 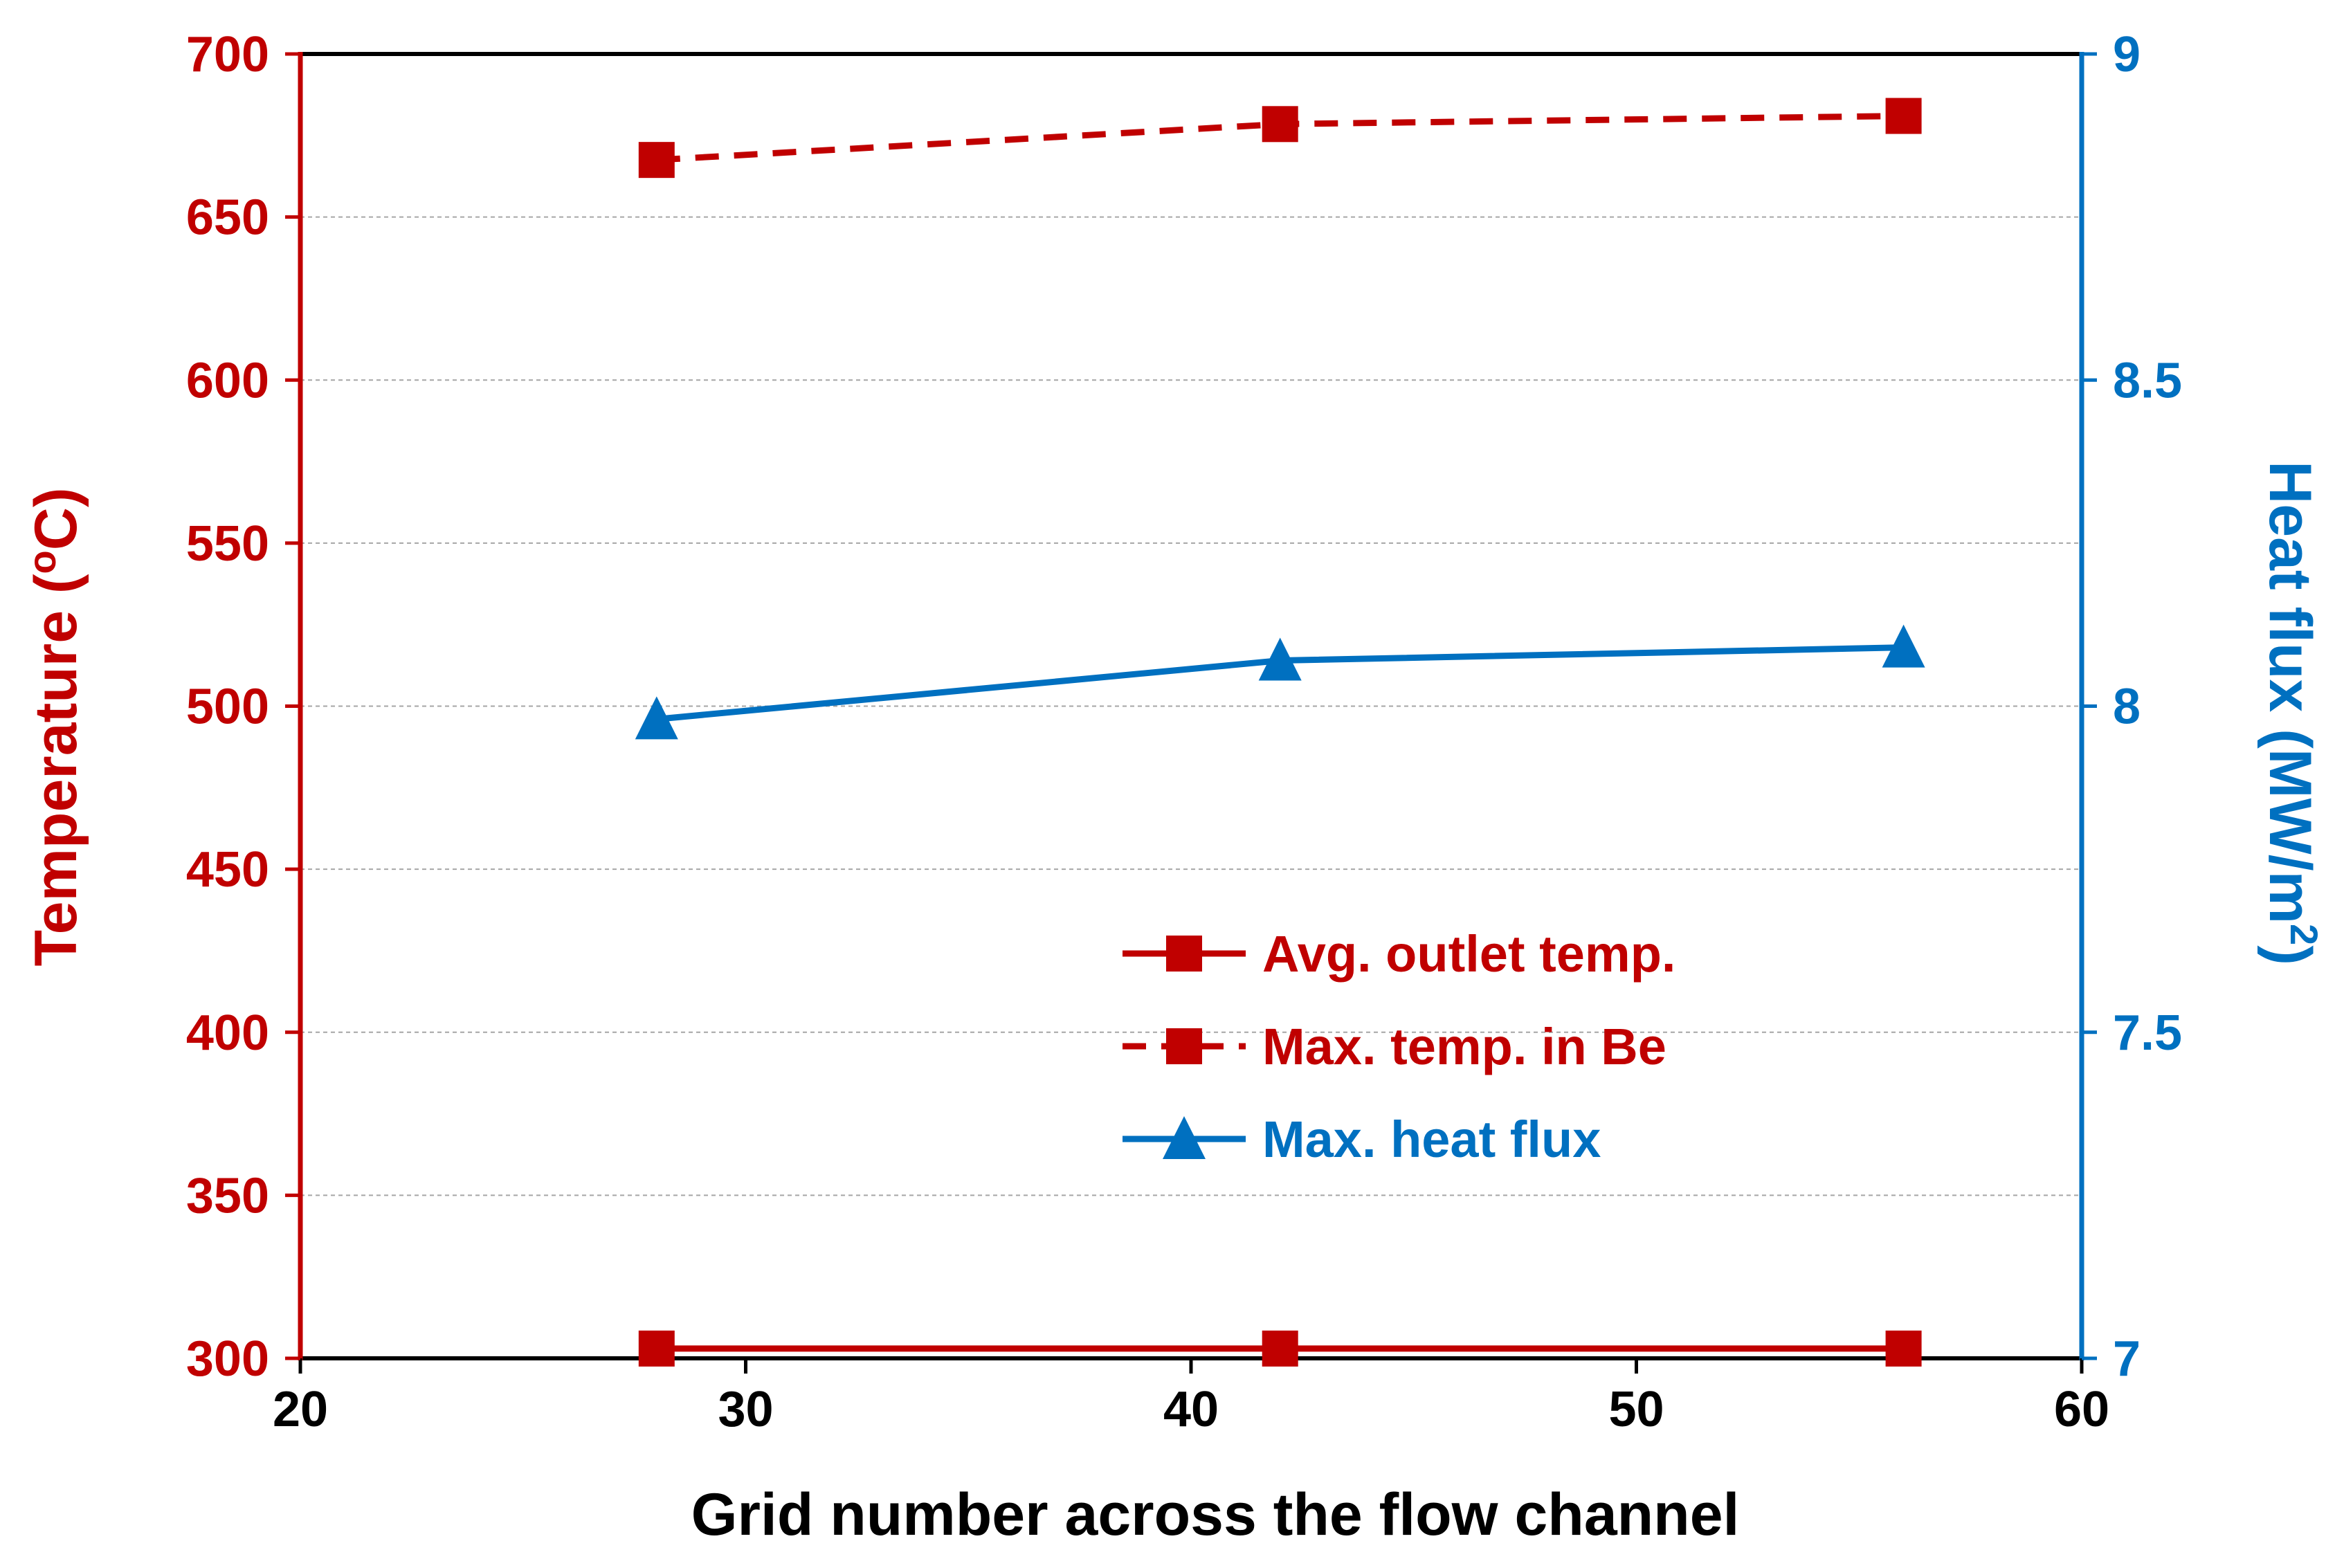 I want to click on right-y-axis-title-tail: ), so click(x=2290, y=955).